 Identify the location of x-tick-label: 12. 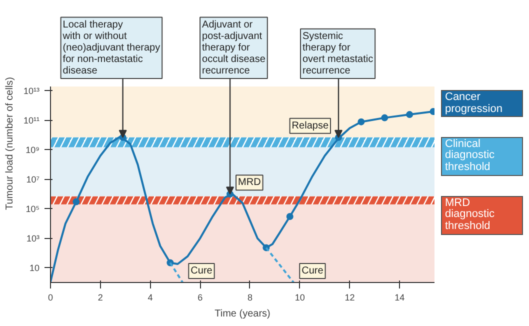
(349, 297).